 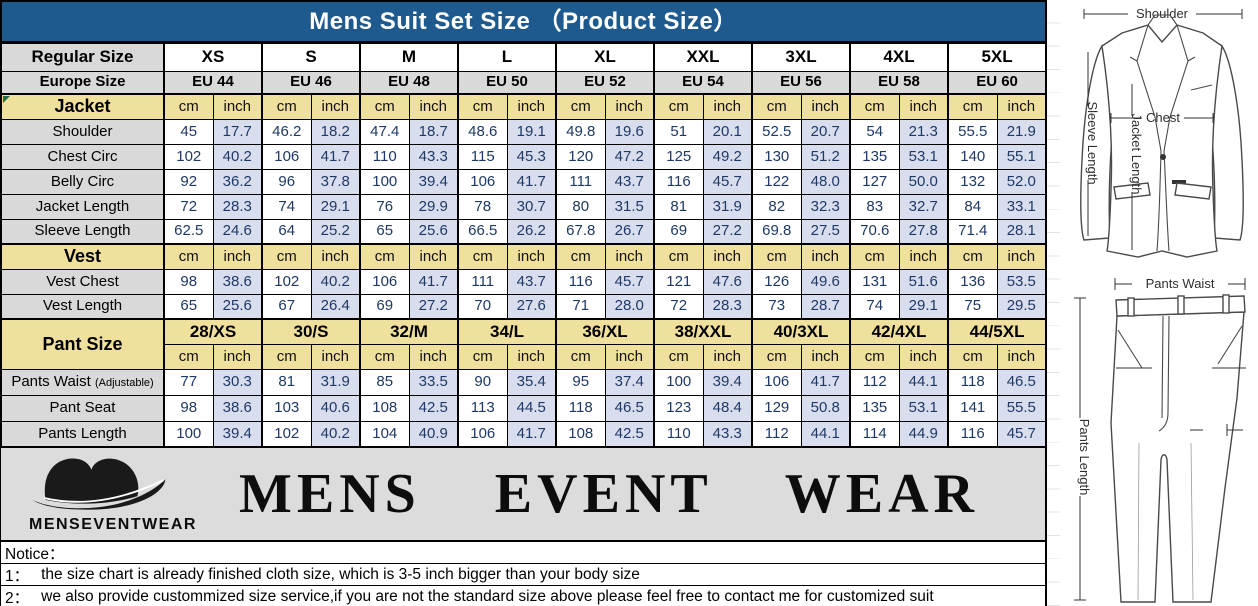 What do you see at coordinates (874, 434) in the screenshot?
I see `value-cm: 114` at bounding box center [874, 434].